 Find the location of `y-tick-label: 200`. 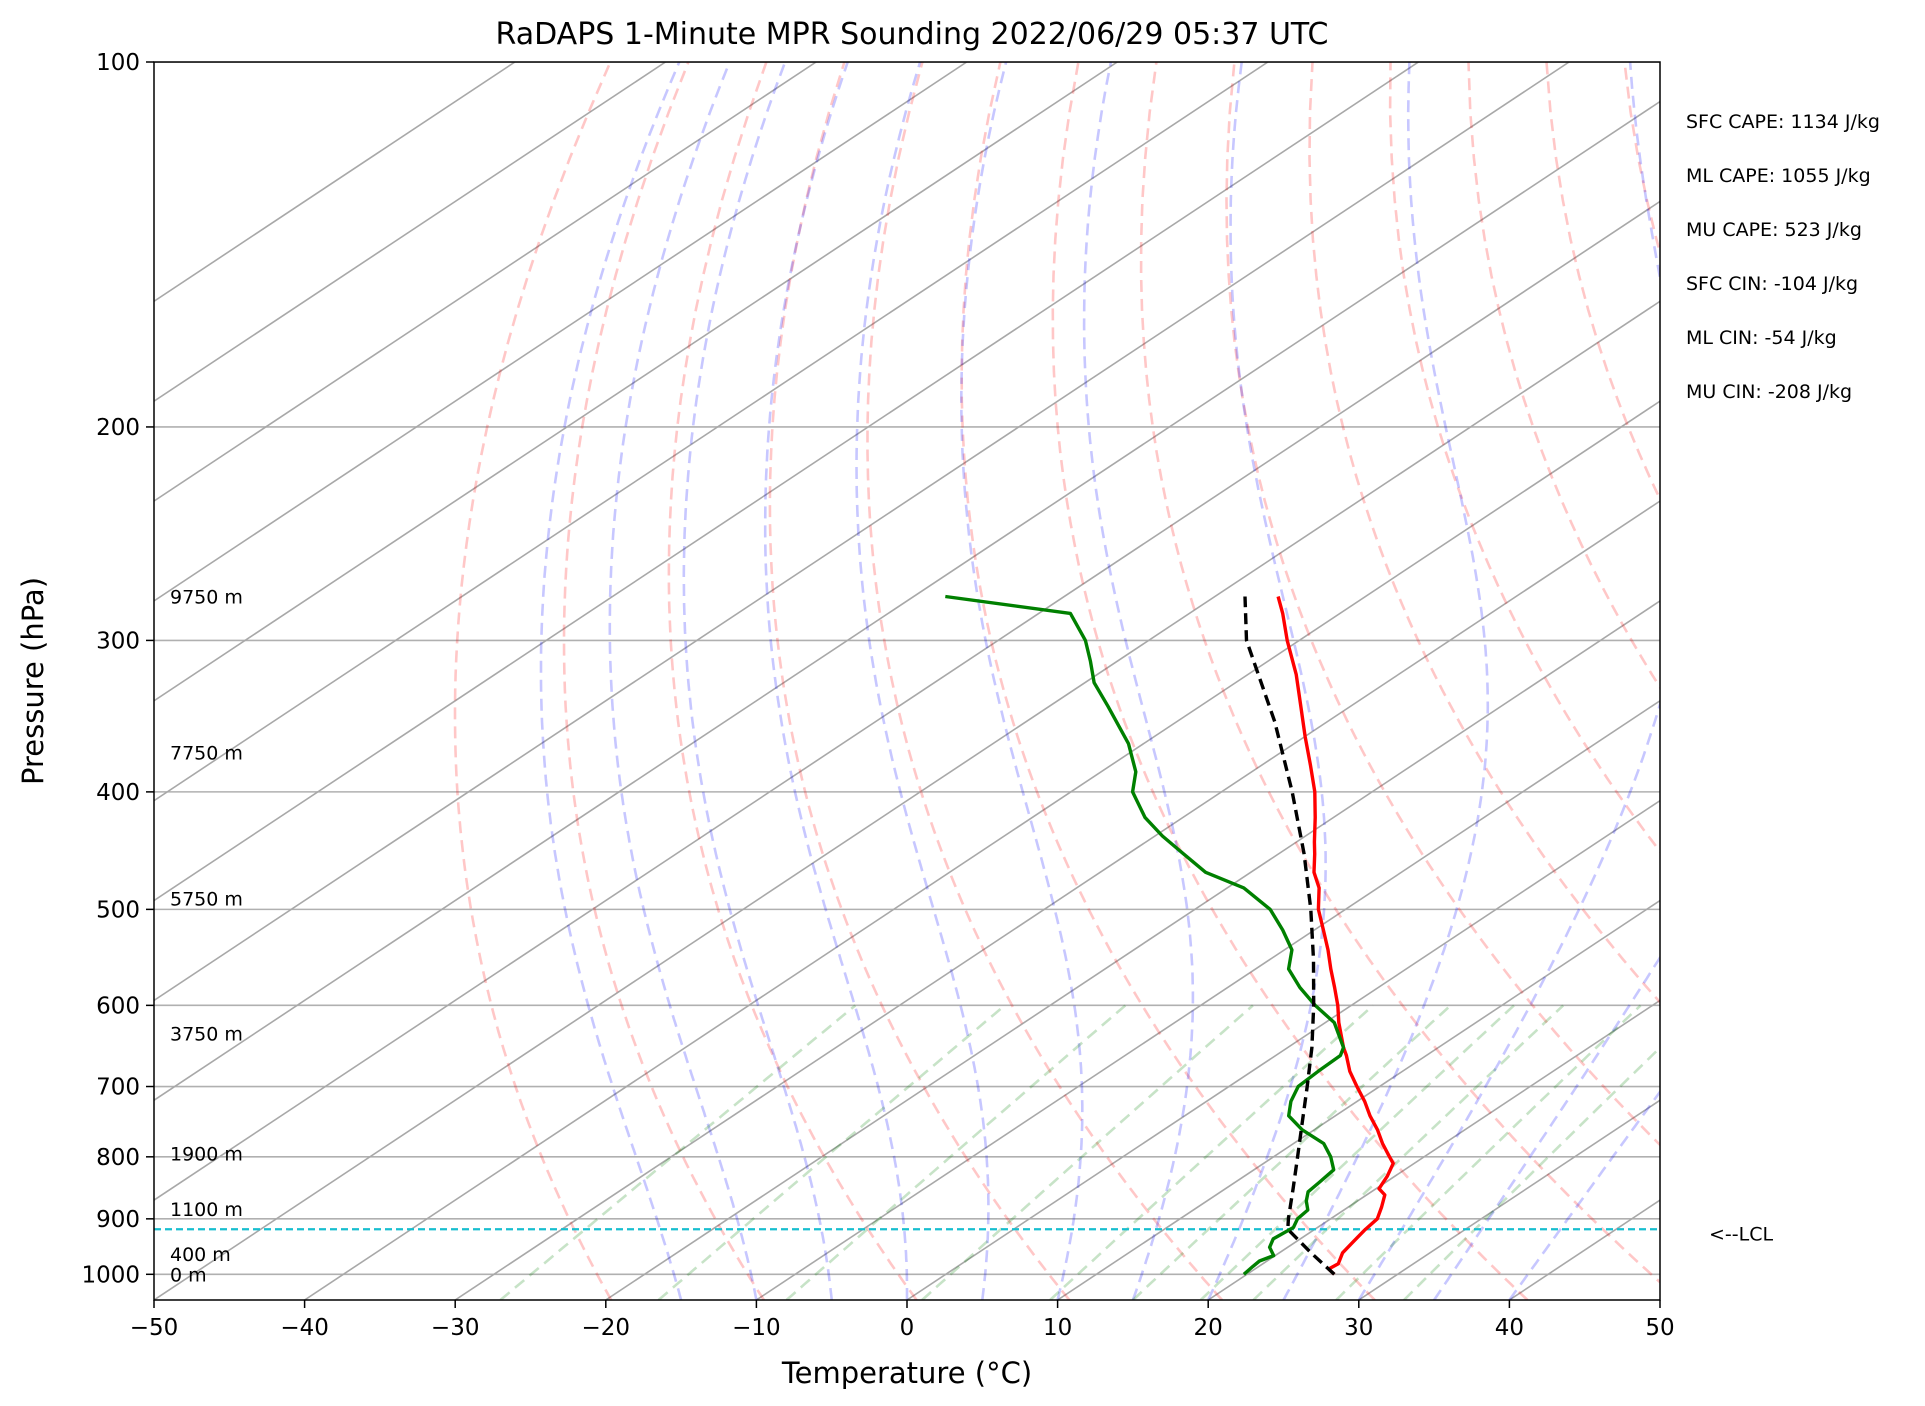

y-tick-label: 200 is located at coordinates (118, 428).